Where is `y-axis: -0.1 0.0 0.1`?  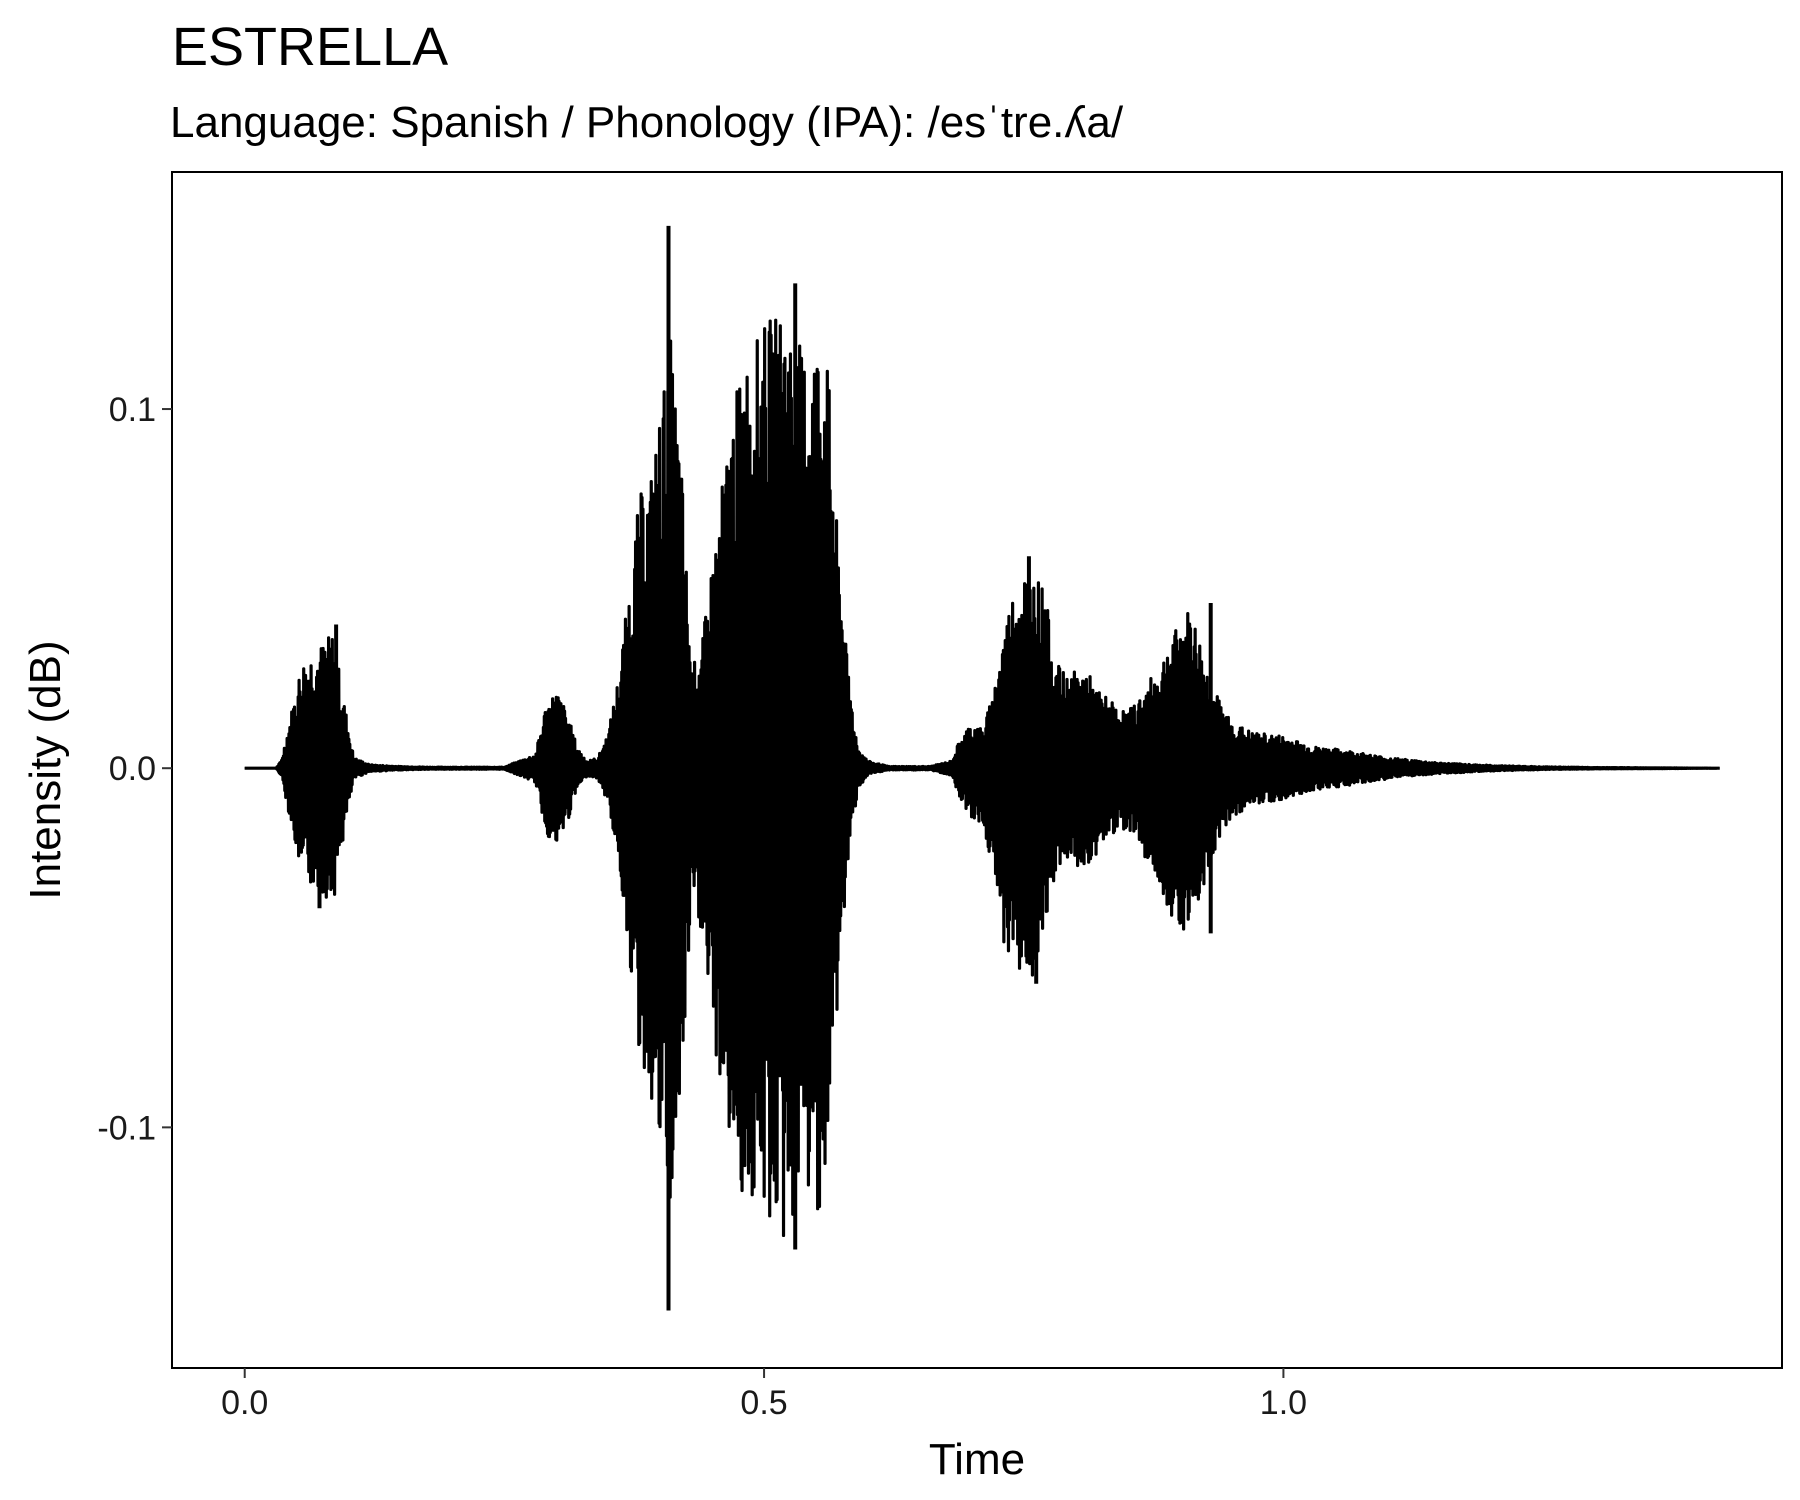
y-axis: -0.1 0.0 0.1 is located at coordinates (134, 769).